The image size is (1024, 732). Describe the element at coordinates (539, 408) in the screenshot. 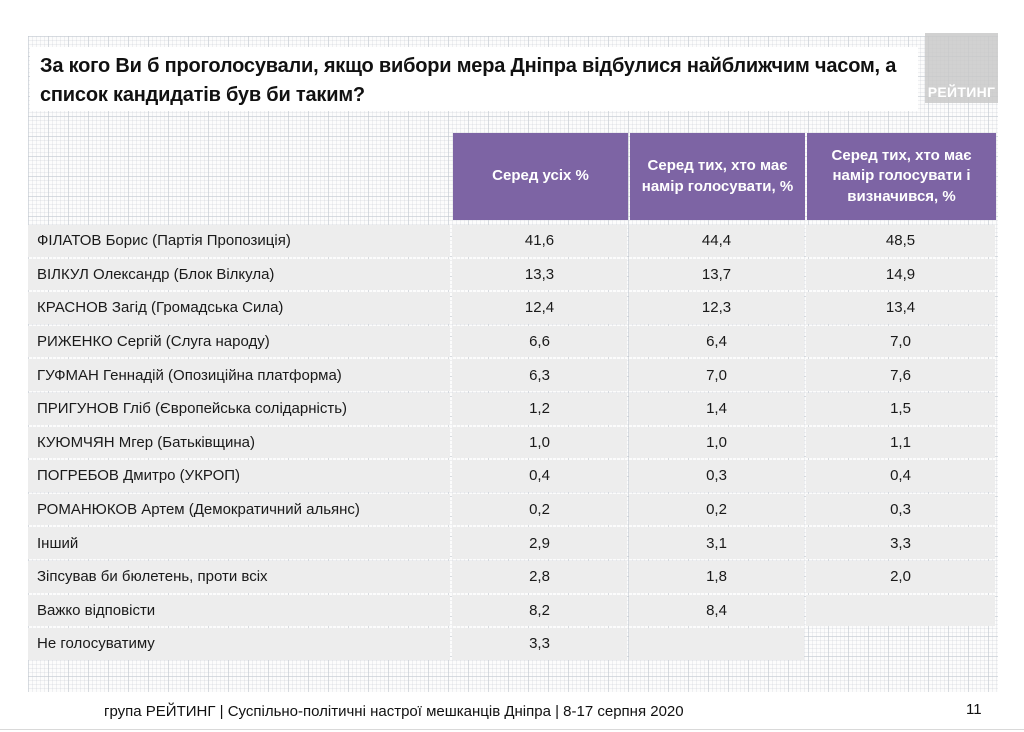

I see `value-cell: 1,2` at that location.